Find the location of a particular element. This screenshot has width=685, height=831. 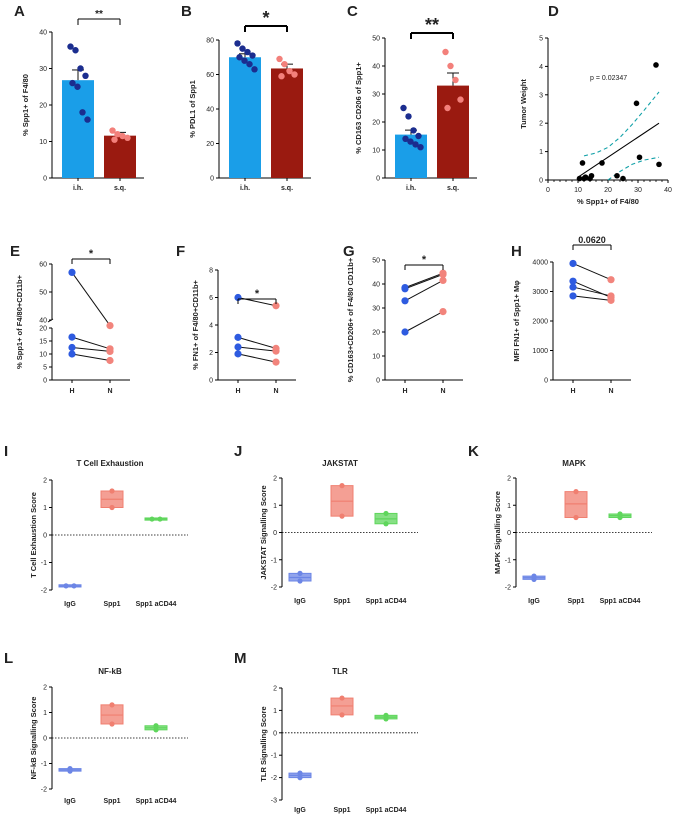

y-axis-label: NF-kB Signalling Score is located at coordinates (33, 738).